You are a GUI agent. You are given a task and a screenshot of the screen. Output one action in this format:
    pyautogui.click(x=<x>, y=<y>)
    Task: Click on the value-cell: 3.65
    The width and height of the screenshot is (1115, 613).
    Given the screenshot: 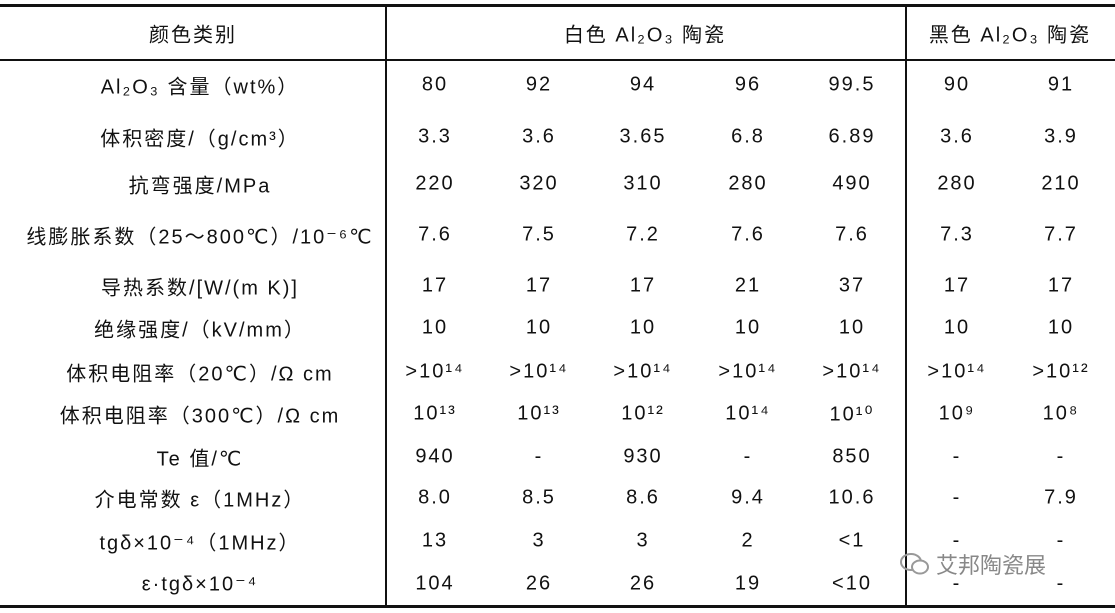 What is the action you would take?
    pyautogui.click(x=643, y=136)
    